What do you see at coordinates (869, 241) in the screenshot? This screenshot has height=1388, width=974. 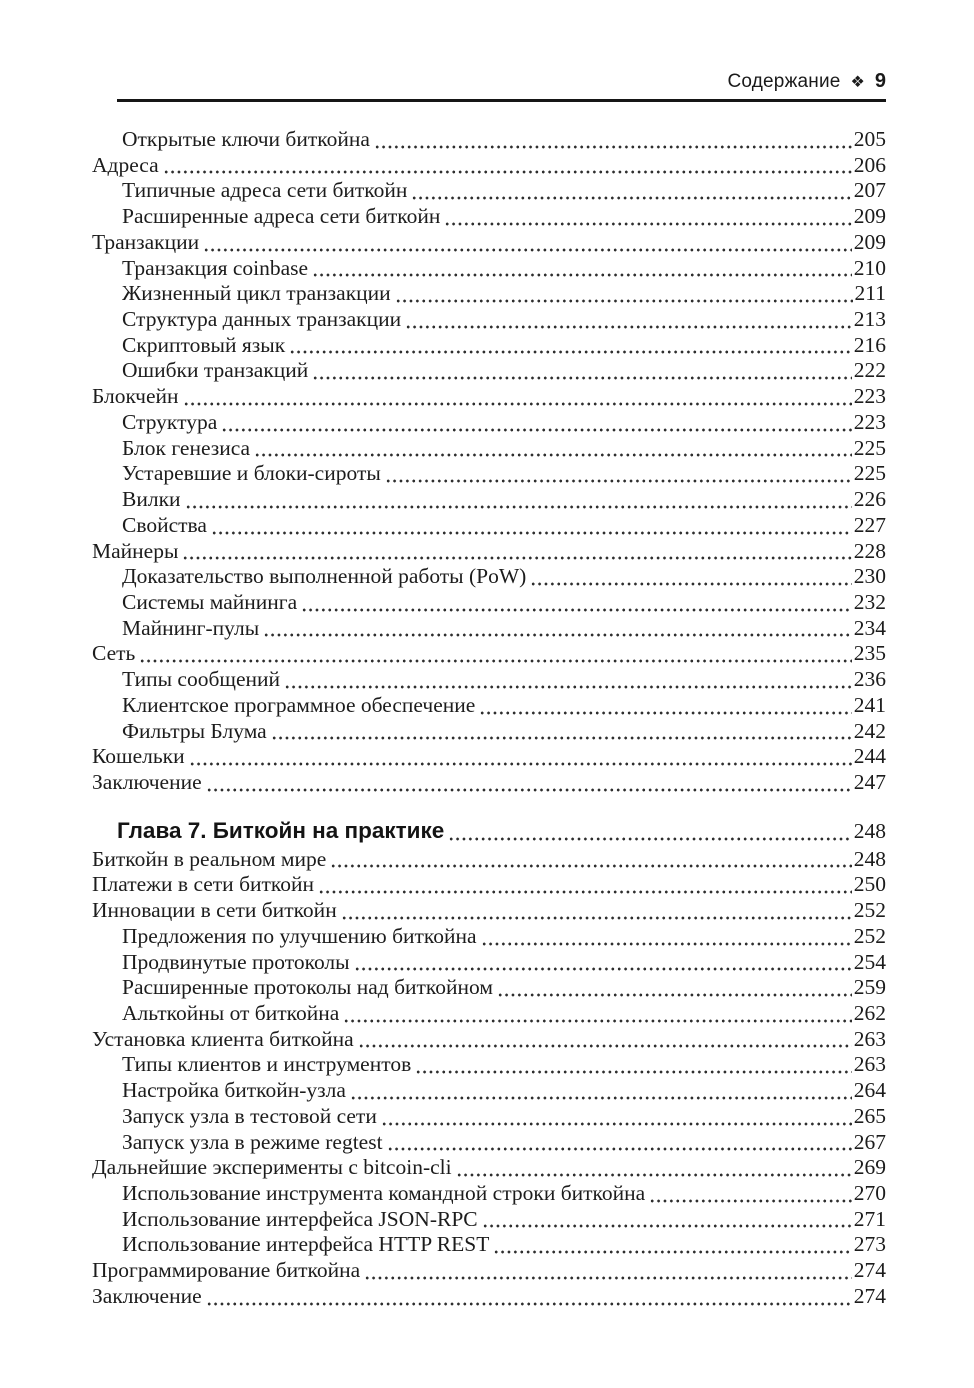 I see `toc-entry-page: 209` at bounding box center [869, 241].